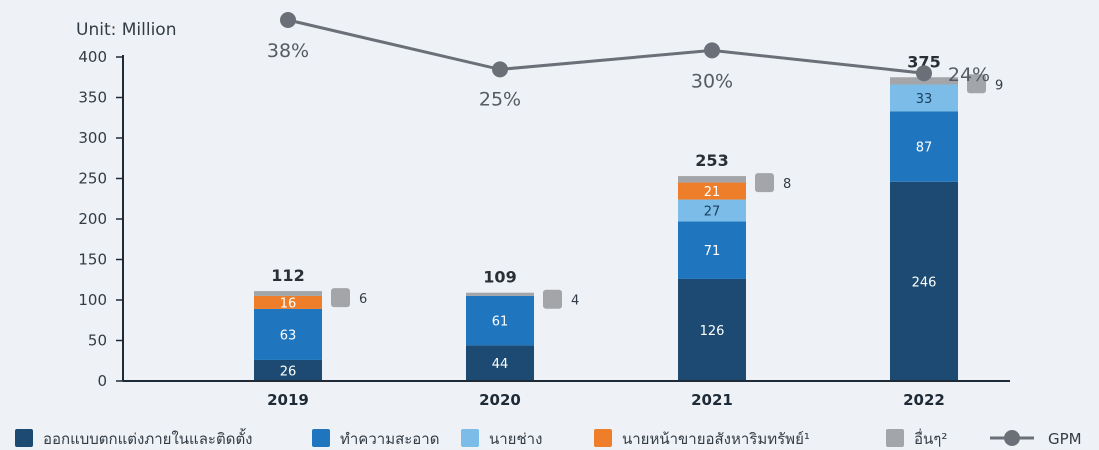 The height and width of the screenshot is (450, 1099). What do you see at coordinates (606, 46) in the screenshot?
I see `gpm-series-line` at bounding box center [606, 46].